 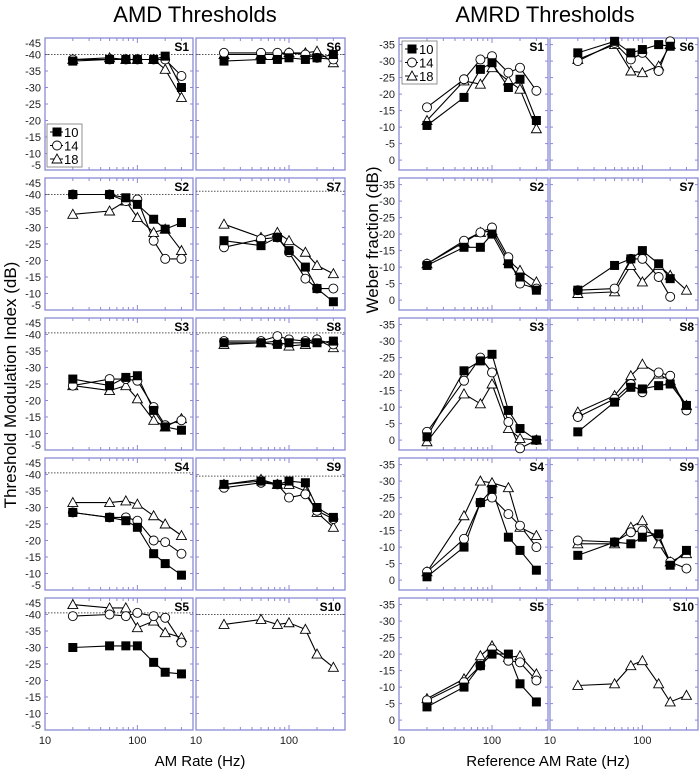 What do you see at coordinates (390, 285) in the screenshot?
I see `y-tick-label: -5` at bounding box center [390, 285].